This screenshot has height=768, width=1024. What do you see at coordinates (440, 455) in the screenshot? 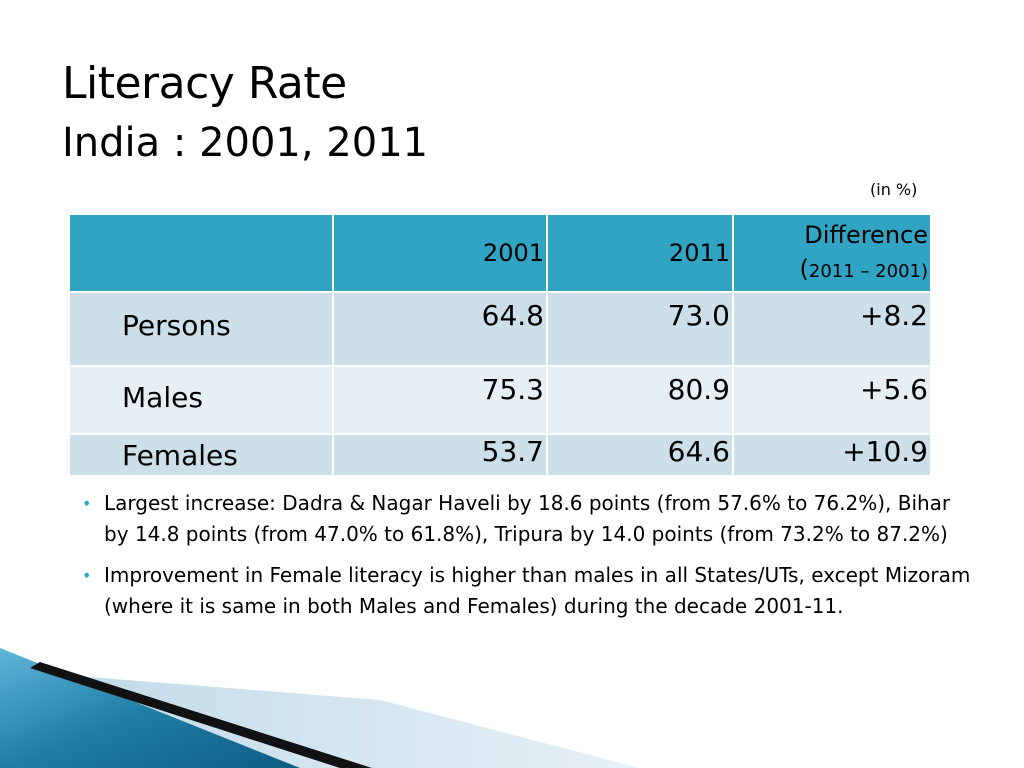
I see `cell-2001: 53.7` at bounding box center [440, 455].